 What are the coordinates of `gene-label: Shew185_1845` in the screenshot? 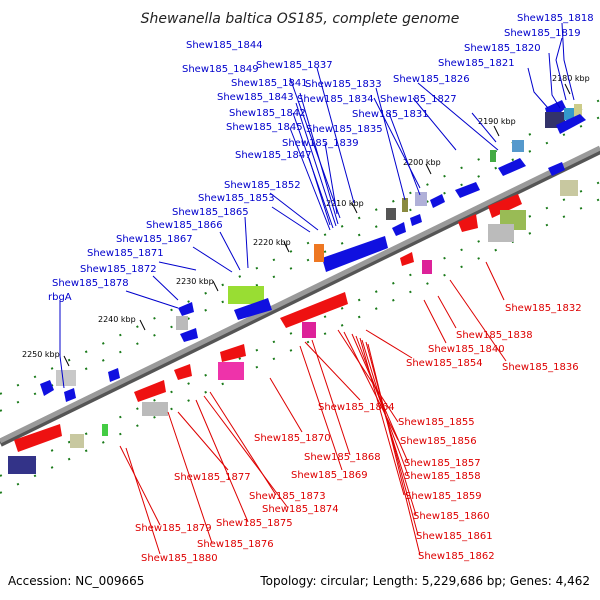 It's located at (264, 127).